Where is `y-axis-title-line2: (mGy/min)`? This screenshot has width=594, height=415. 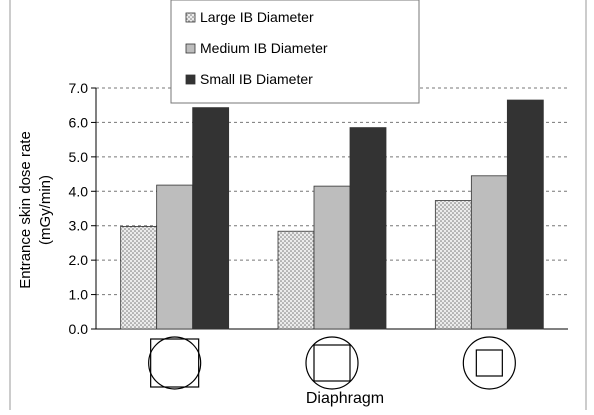 y-axis-title-line2: (mGy/min) is located at coordinates (45, 210).